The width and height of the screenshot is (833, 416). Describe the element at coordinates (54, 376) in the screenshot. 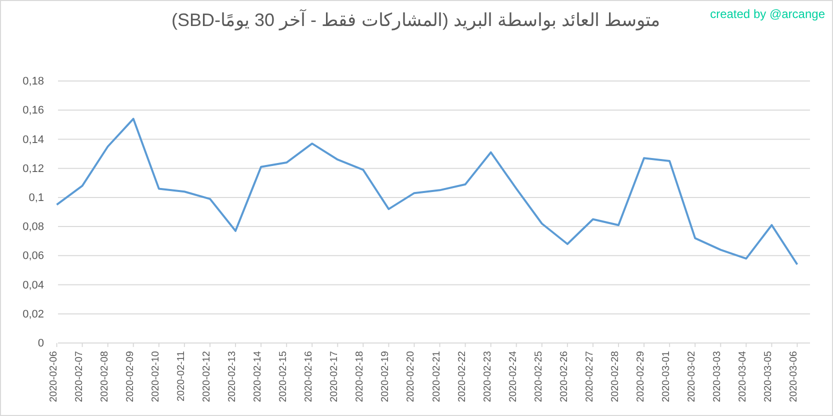

I see `x-tick-label: 2020-02-06` at that location.